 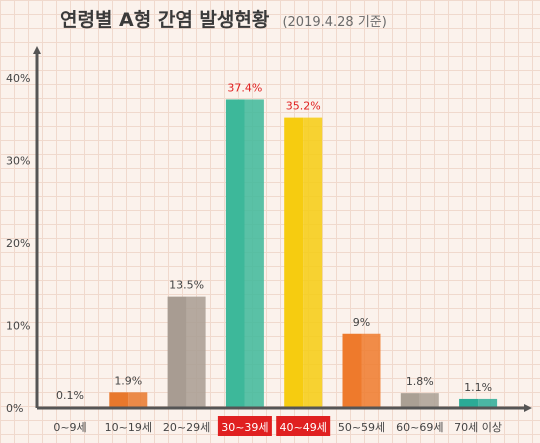 I want to click on data-label: 1.9%, so click(x=128, y=380).